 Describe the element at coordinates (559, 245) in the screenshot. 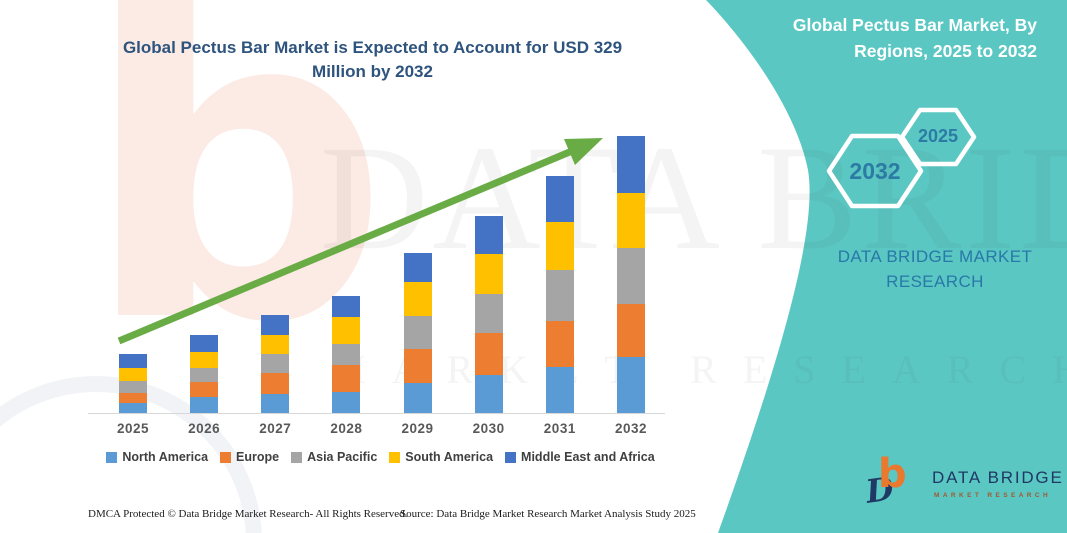

I see `bar-segment-south-america-2031` at that location.